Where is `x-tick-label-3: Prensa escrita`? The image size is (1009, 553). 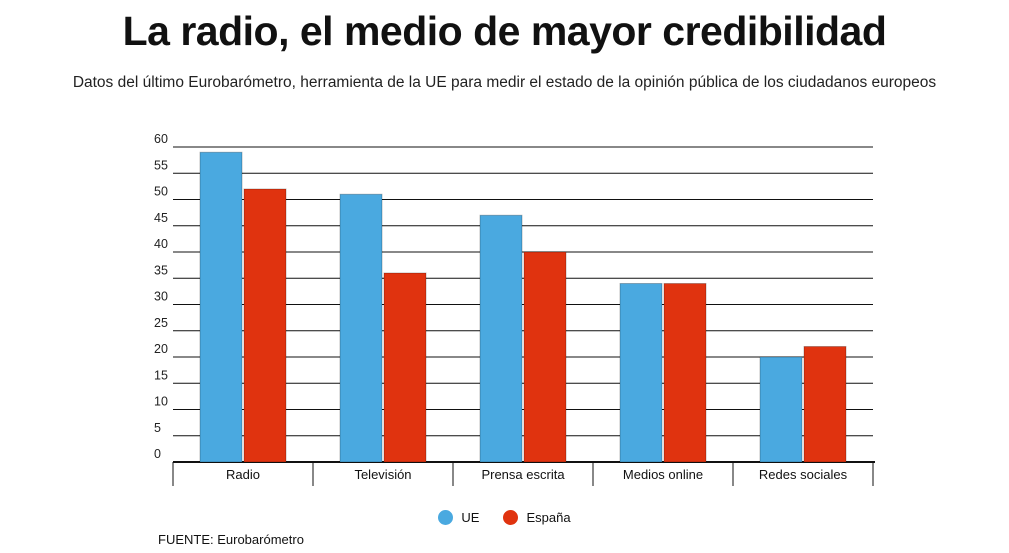 x-tick-label-3: Prensa escrita is located at coordinates (523, 474).